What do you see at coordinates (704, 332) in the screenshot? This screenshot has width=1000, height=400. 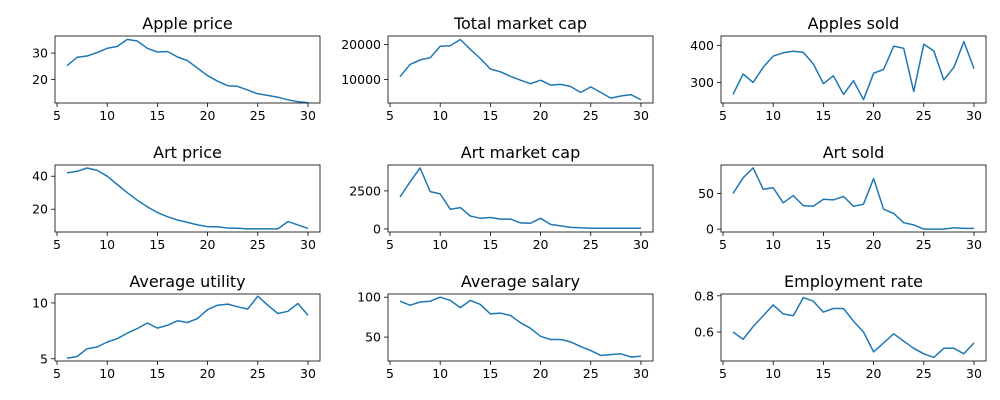 I see `y-tick-label: 0.6` at bounding box center [704, 332].